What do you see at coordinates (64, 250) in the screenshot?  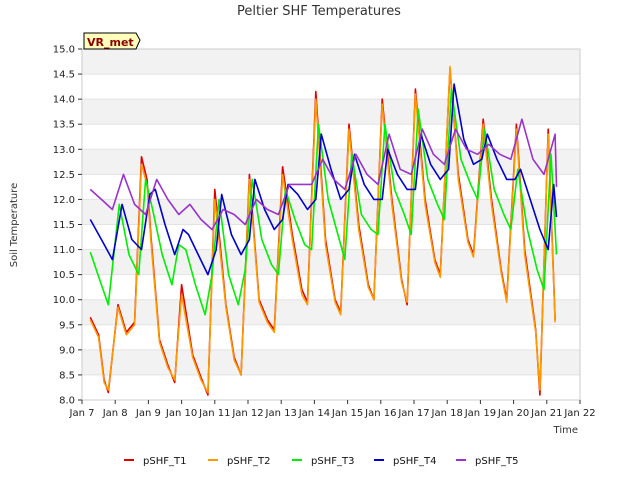 I see `y-tick-label: 11.0` at bounding box center [64, 250].